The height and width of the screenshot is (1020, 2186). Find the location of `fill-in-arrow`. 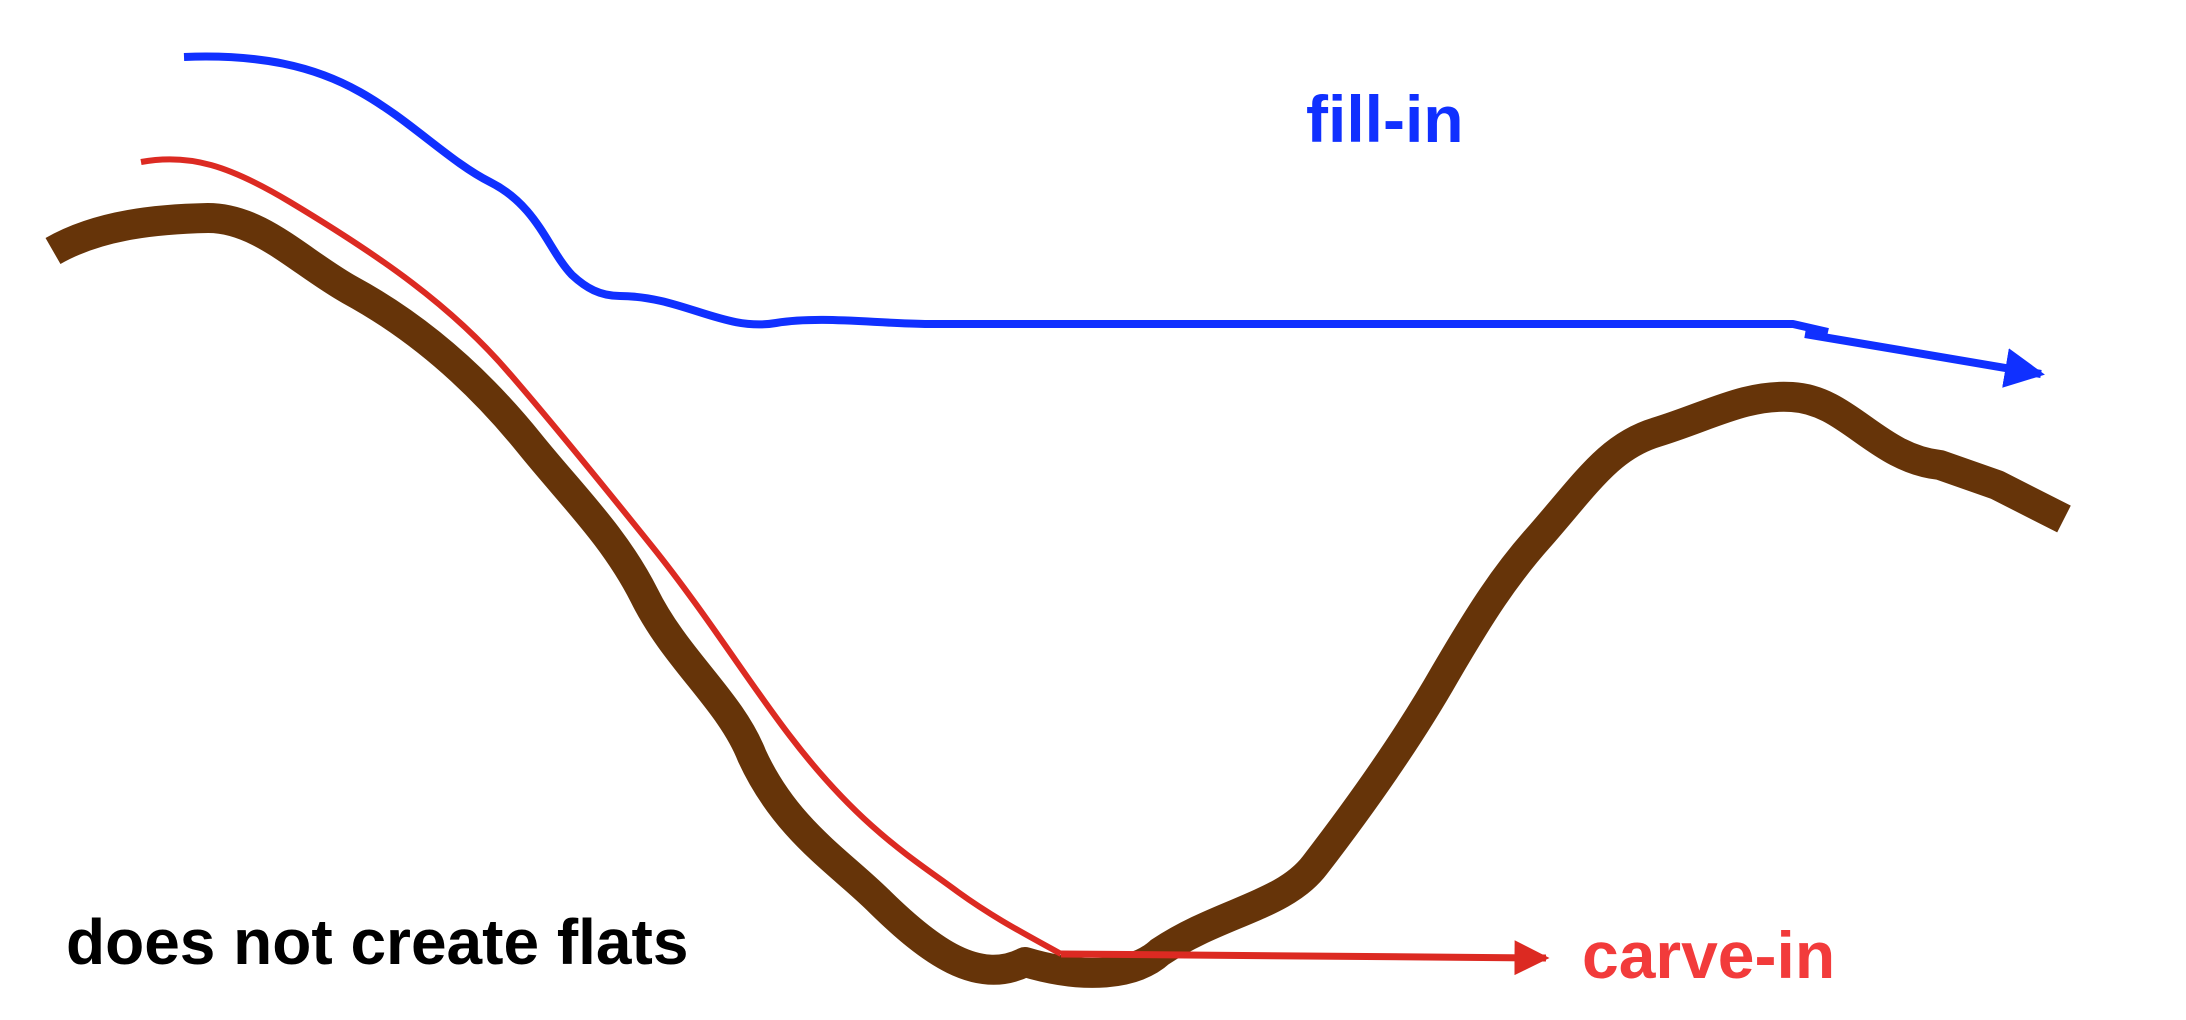

fill-in-arrow is located at coordinates (1924, 359).